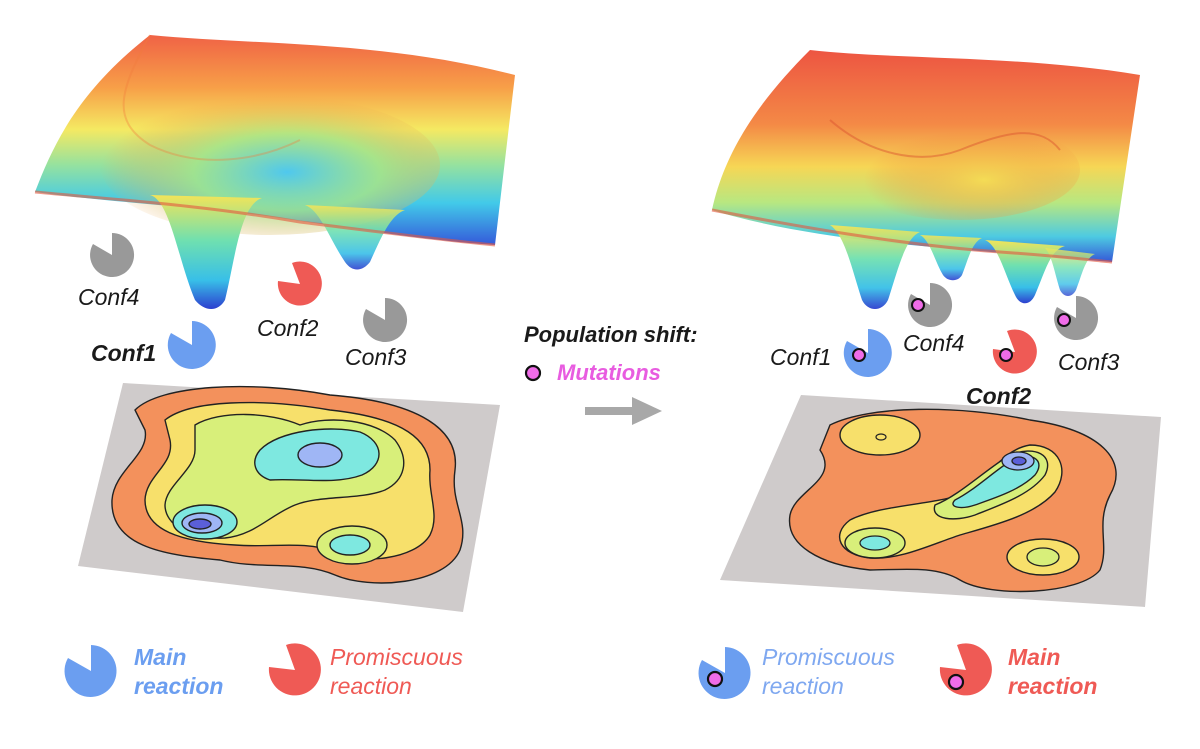 The width and height of the screenshot is (1200, 749). I want to click on mutation-legend-dot-icon, so click(533, 373).